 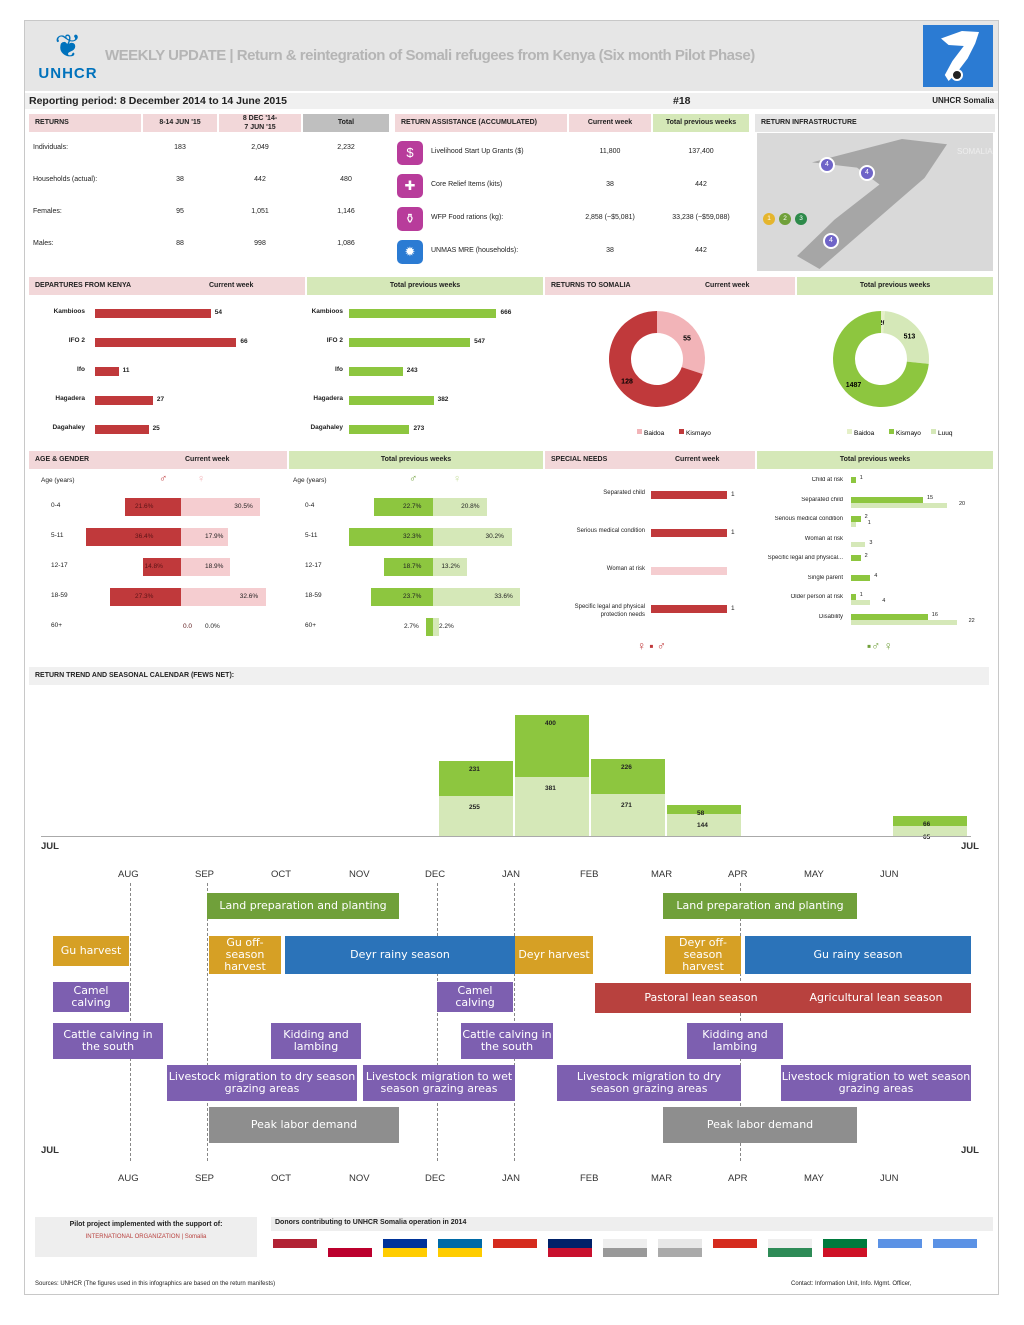 I want to click on previous-donut-slice, so click(x=883, y=322).